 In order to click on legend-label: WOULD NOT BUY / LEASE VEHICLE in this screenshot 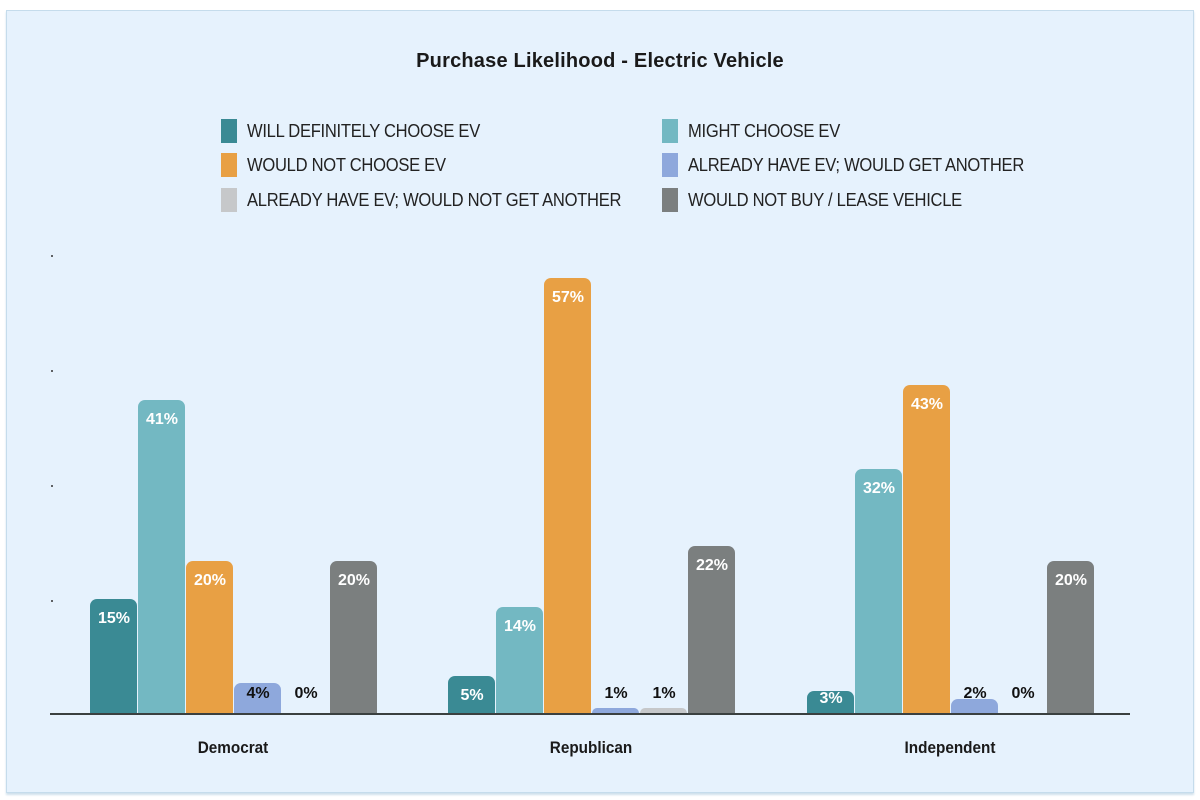, I will do `click(825, 199)`.